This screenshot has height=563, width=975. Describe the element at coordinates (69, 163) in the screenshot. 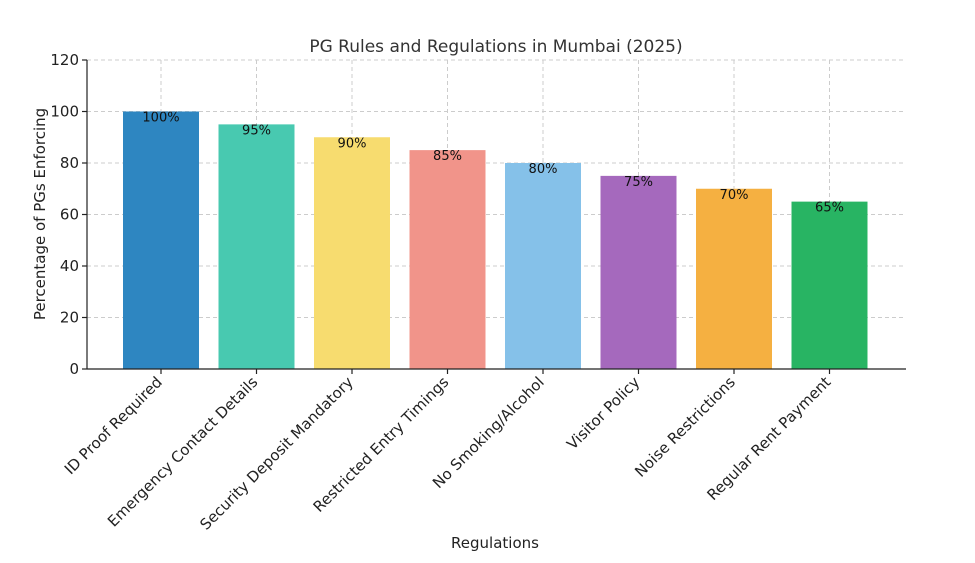

I see `y-tick-label: 80` at that location.